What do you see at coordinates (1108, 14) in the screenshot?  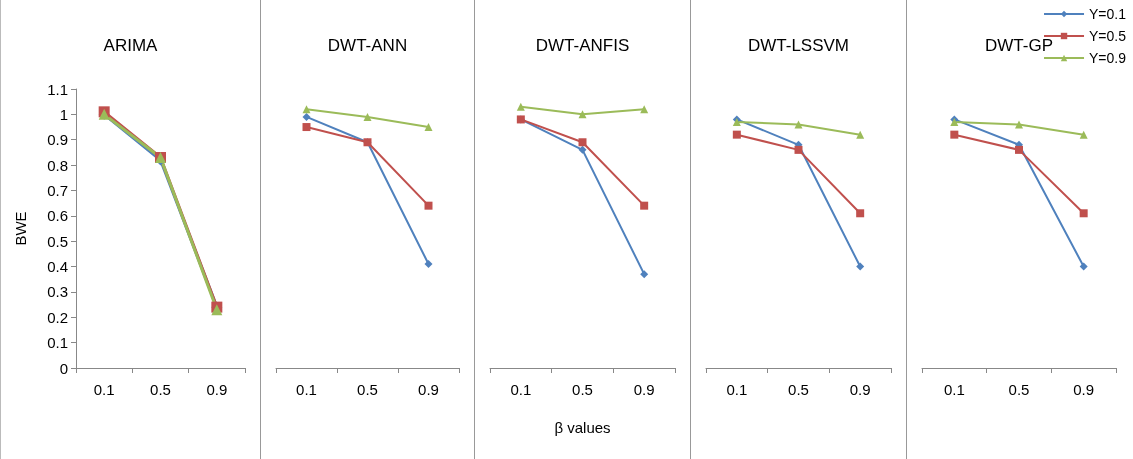 I see `legend-label: Y=0.1` at bounding box center [1108, 14].